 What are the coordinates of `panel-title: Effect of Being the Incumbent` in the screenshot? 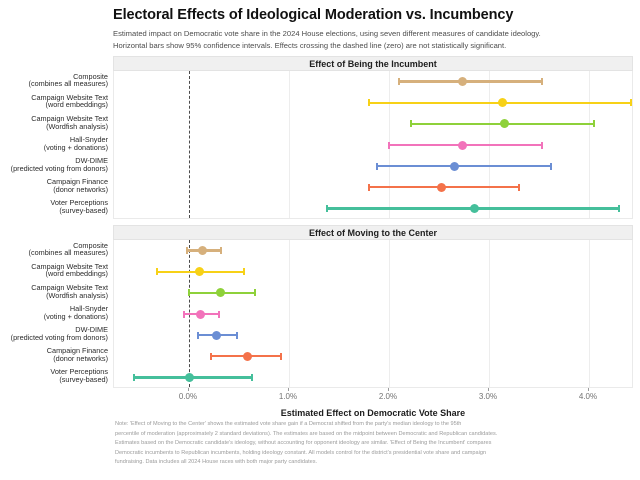 It's located at (373, 64).